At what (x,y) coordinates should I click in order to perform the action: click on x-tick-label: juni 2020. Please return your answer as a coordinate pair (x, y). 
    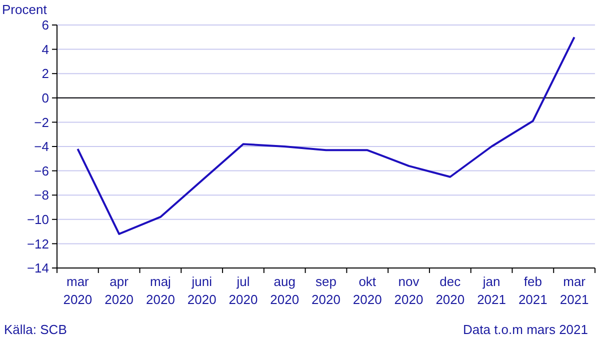
    Looking at the image, I should click on (201, 290).